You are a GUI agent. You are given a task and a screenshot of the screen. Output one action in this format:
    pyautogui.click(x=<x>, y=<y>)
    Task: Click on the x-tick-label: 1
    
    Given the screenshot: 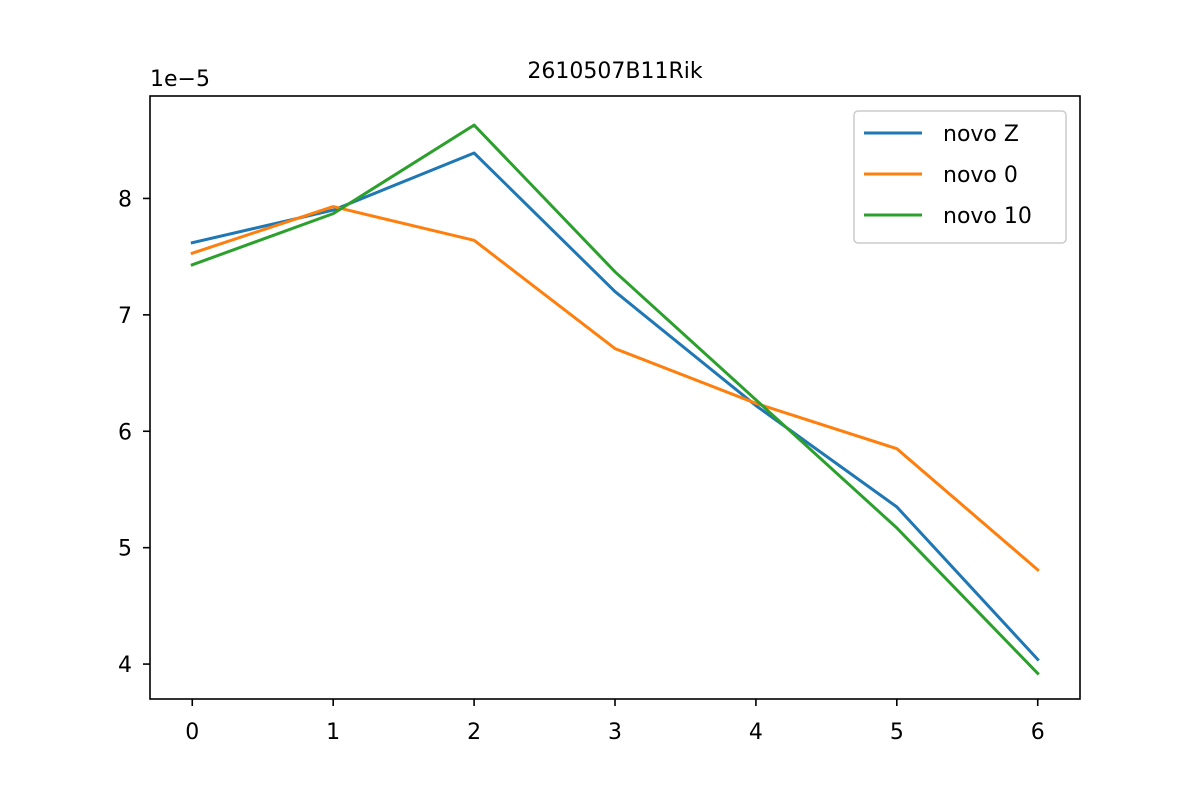 What is the action you would take?
    pyautogui.click(x=333, y=732)
    